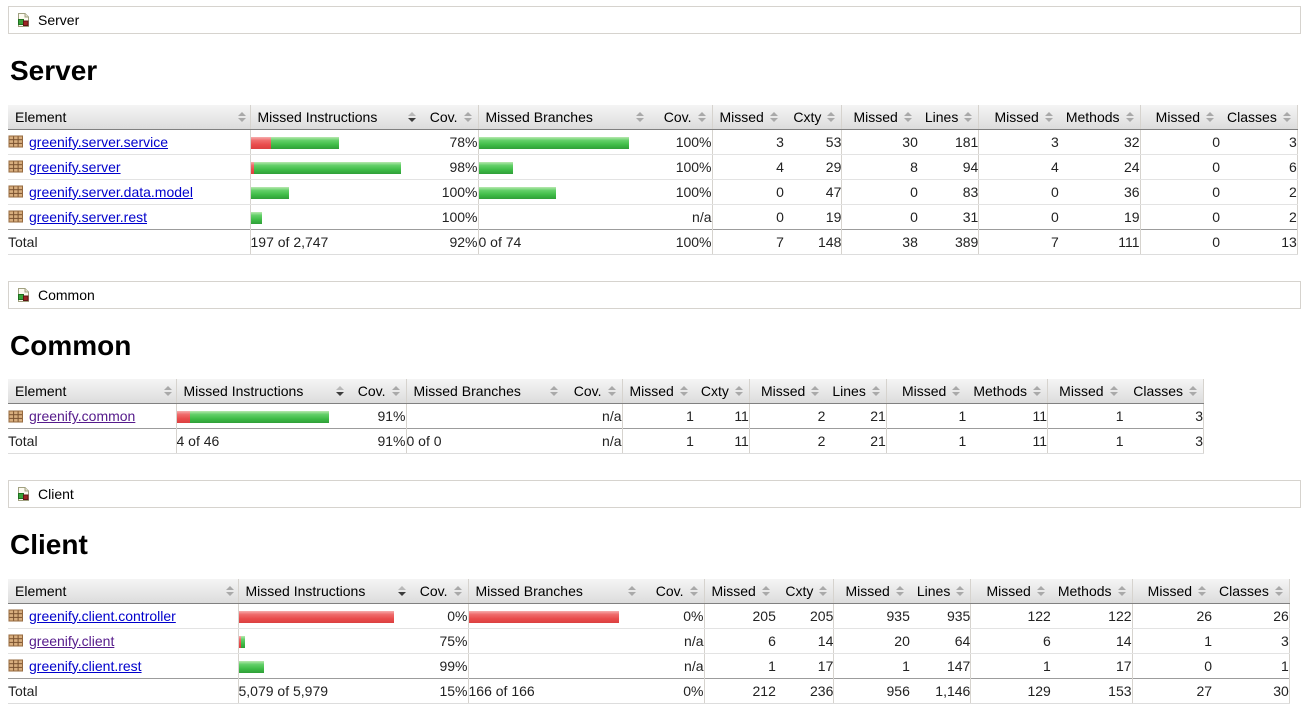 Image resolution: width=1311 pixels, height=728 pixels. Describe the element at coordinates (66, 294) in the screenshot. I see `breadcrumb-label: Common` at that location.